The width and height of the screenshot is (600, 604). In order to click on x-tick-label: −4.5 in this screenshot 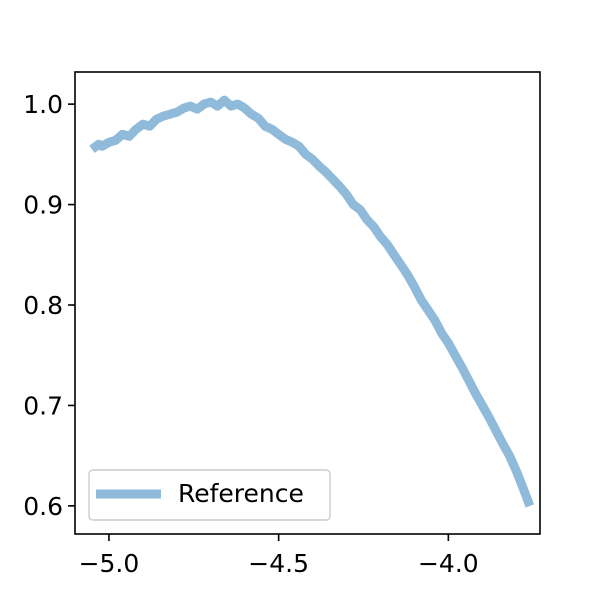, I will do `click(278, 563)`.